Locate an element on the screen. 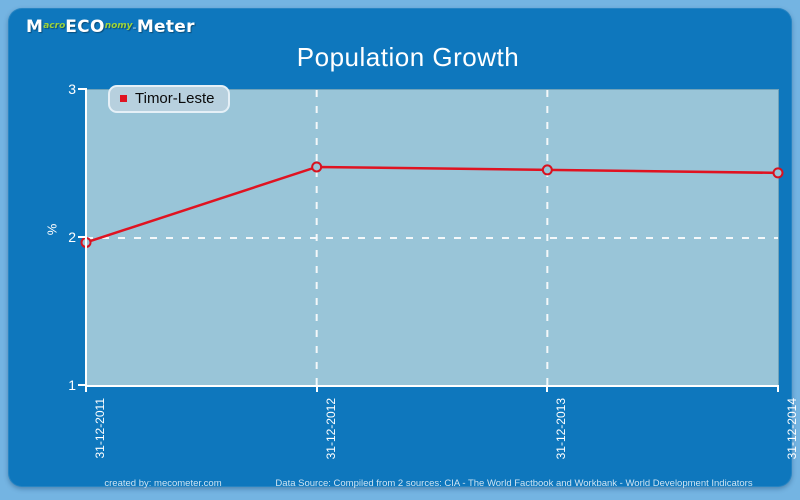 The image size is (800, 500). y-tick-label: 2 is located at coordinates (72, 237).